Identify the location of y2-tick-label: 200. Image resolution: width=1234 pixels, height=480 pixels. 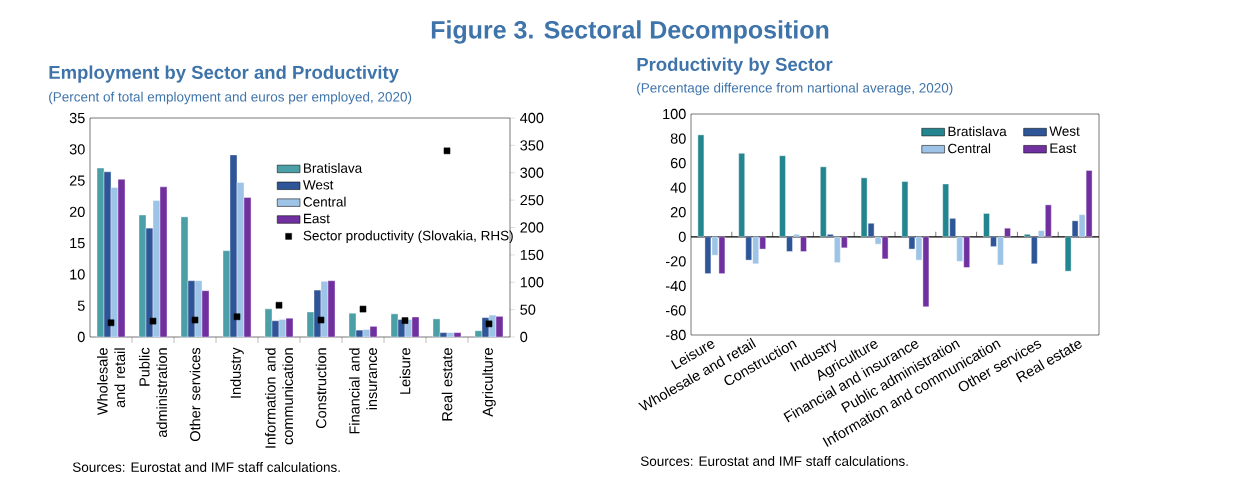
(532, 227).